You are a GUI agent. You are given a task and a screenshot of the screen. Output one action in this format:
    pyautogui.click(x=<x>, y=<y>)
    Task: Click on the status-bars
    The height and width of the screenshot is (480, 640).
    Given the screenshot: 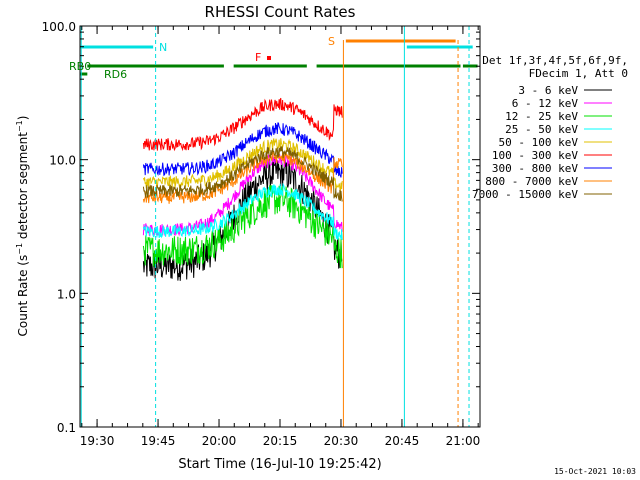 What is the action you would take?
    pyautogui.click(x=279, y=57)
    